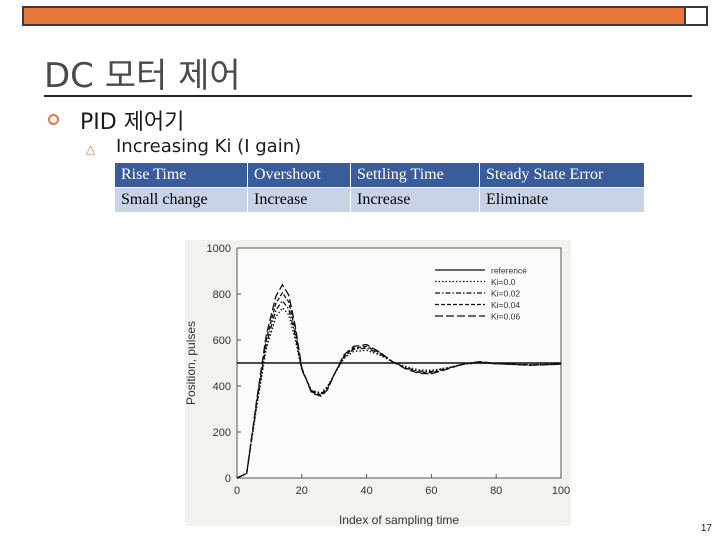 The width and height of the screenshot is (720, 540). What do you see at coordinates (299, 175) in the screenshot?
I see `table-header-cell: Overshoot` at bounding box center [299, 175].